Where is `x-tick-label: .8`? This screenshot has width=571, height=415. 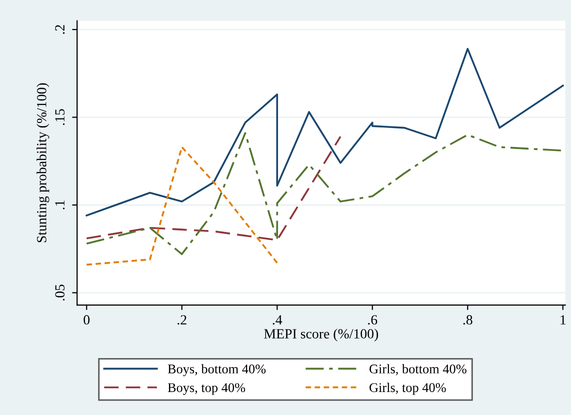 x-tick-label: .8 is located at coordinates (467, 320).